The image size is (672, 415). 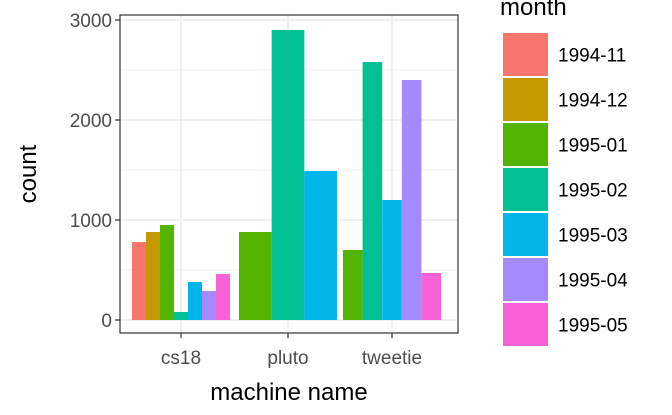 I want to click on legend-label: 1995-05, so click(x=593, y=326).